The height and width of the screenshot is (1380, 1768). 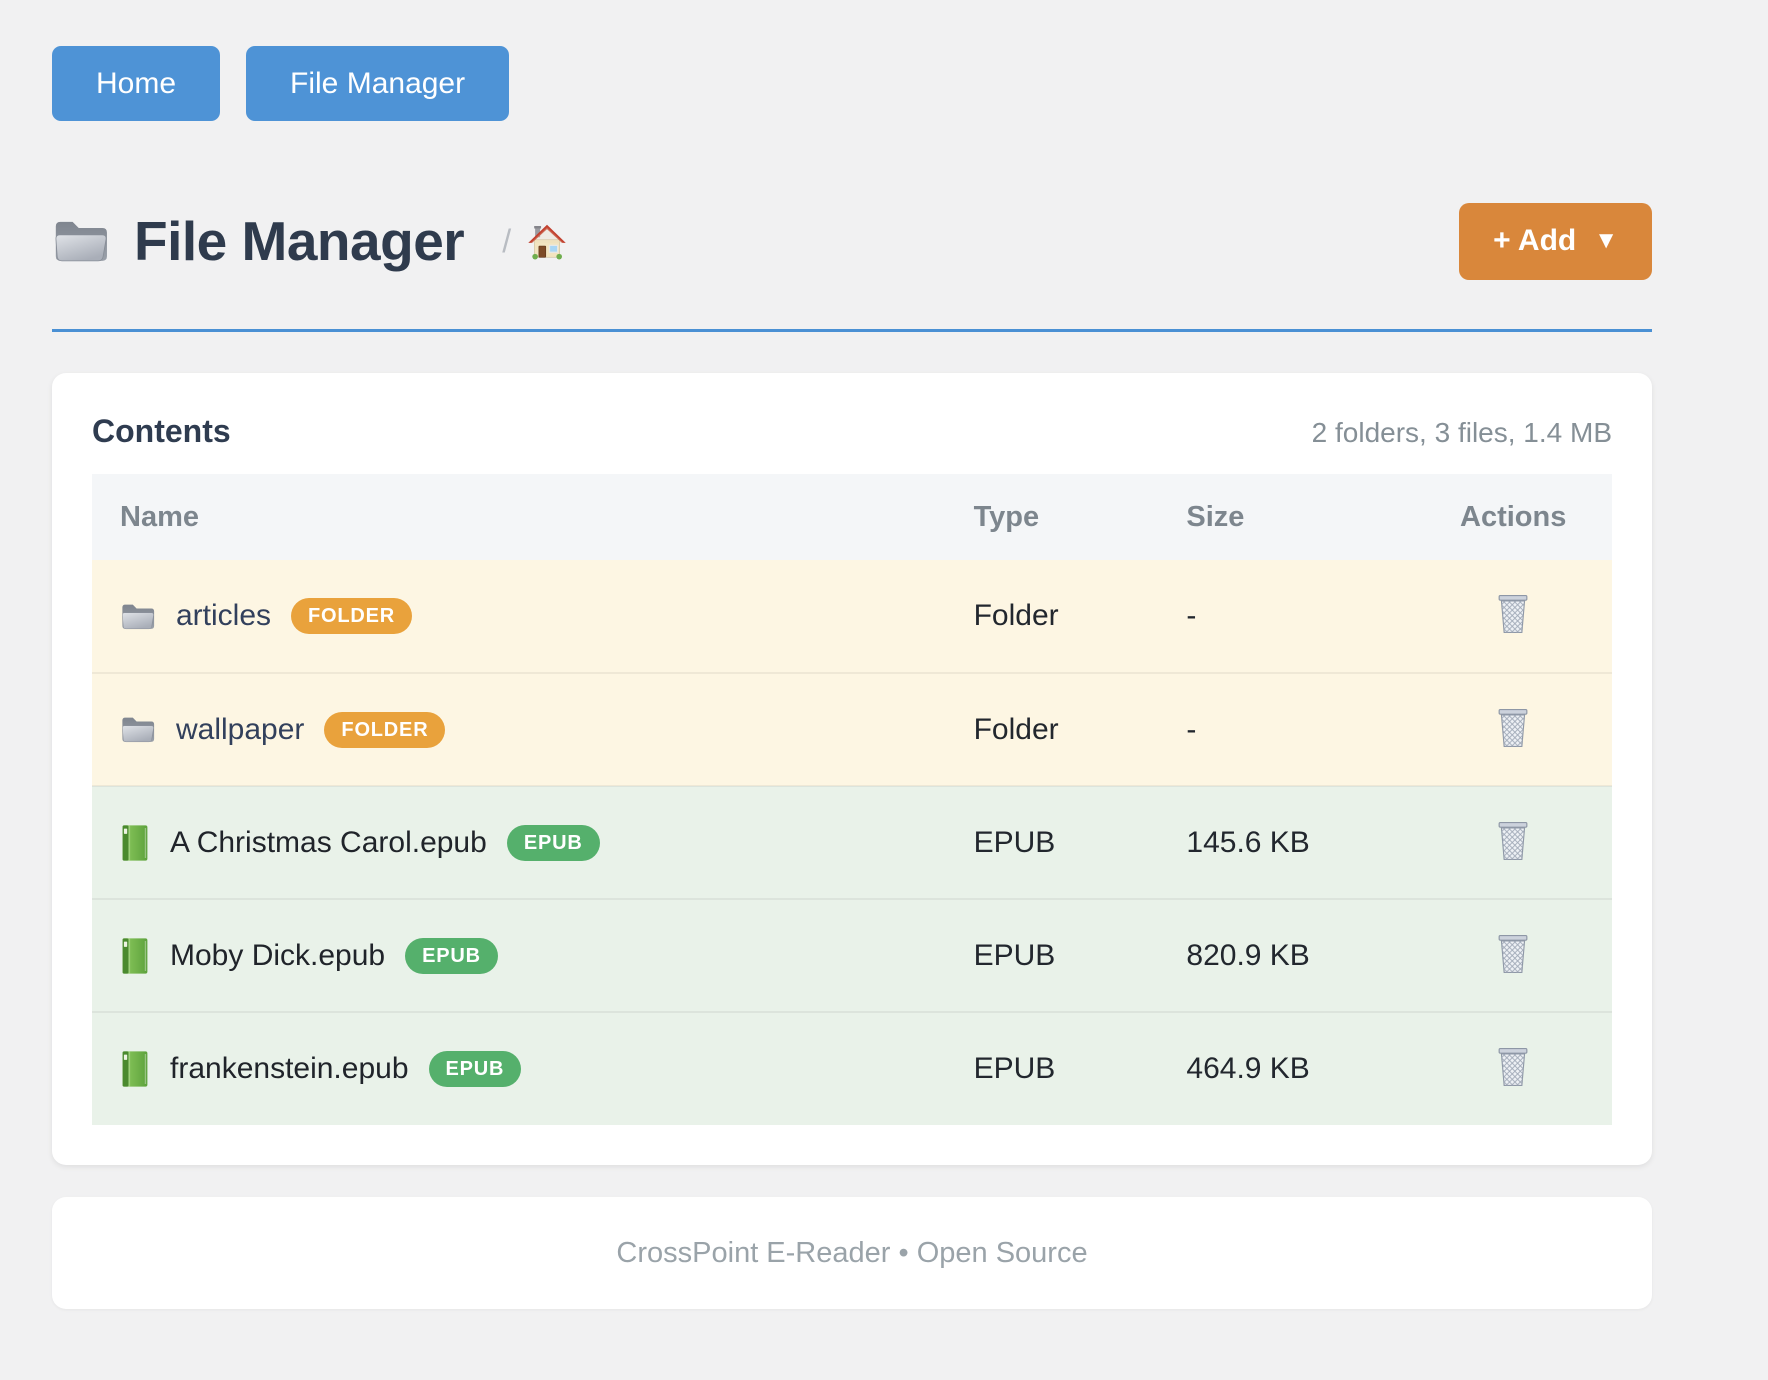 I want to click on page-title: File Manager, so click(x=299, y=241).